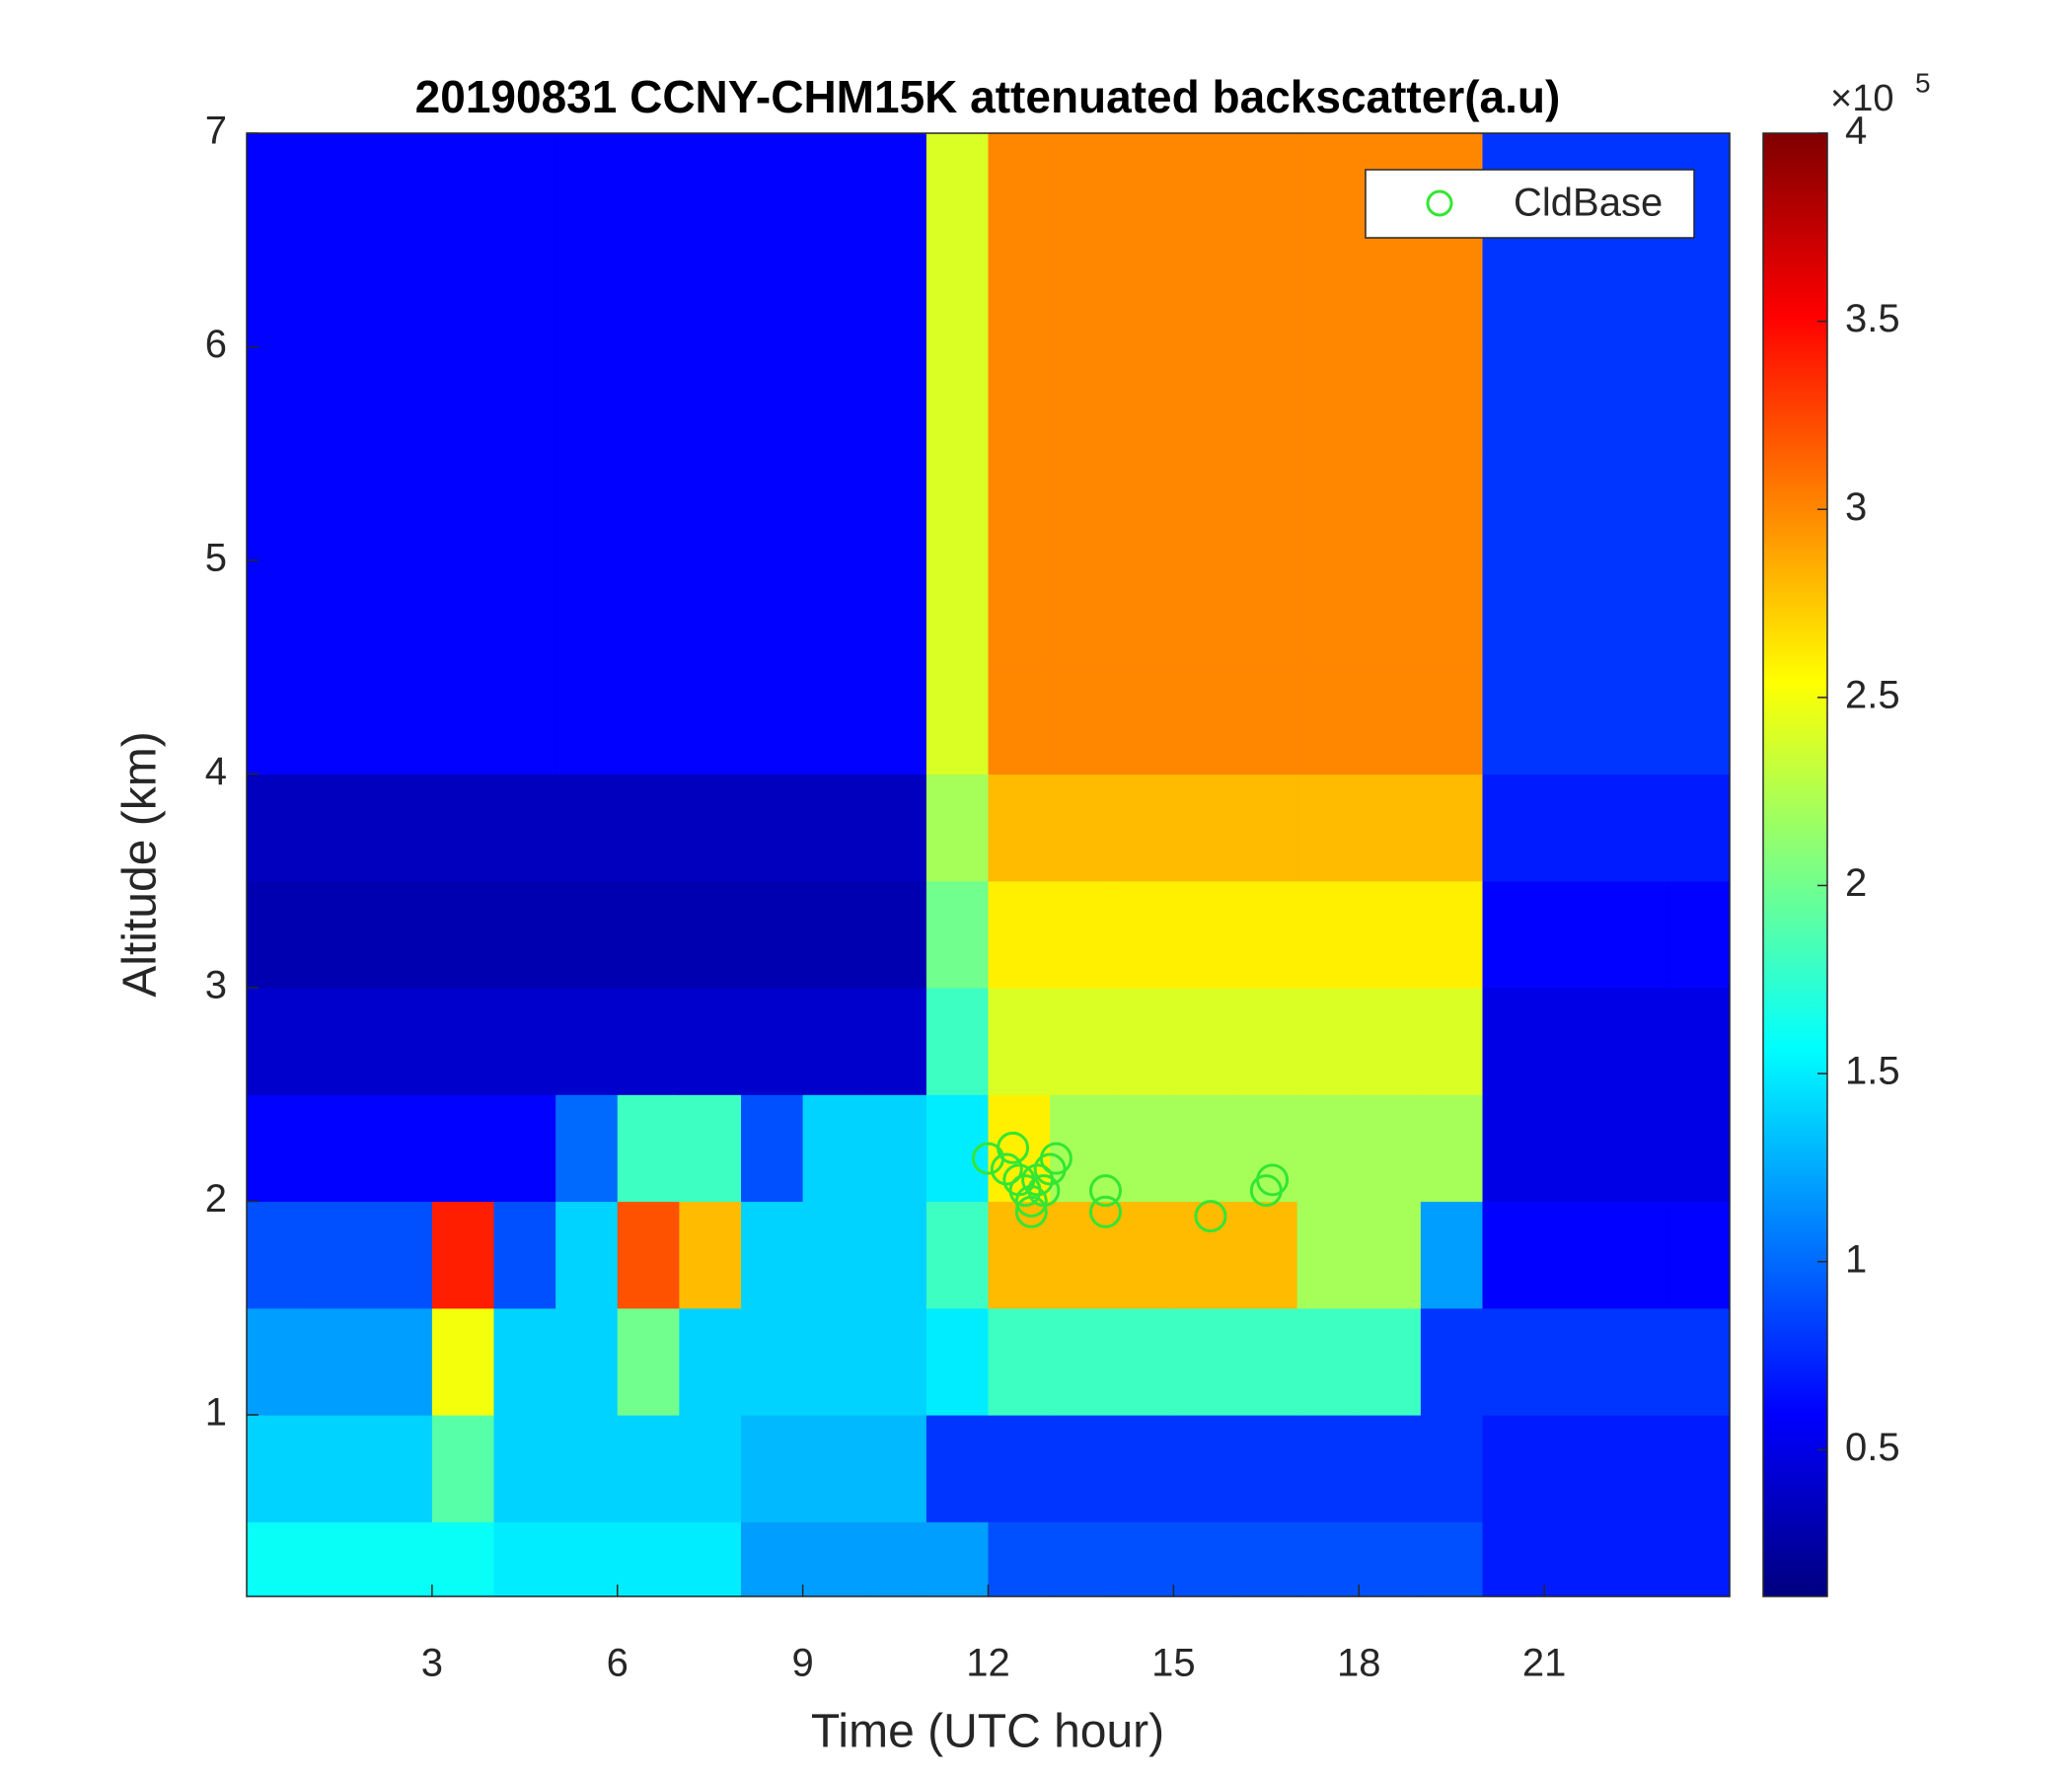  What do you see at coordinates (988, 1732) in the screenshot?
I see `x-axis-label: Time (UTC hour)` at bounding box center [988, 1732].